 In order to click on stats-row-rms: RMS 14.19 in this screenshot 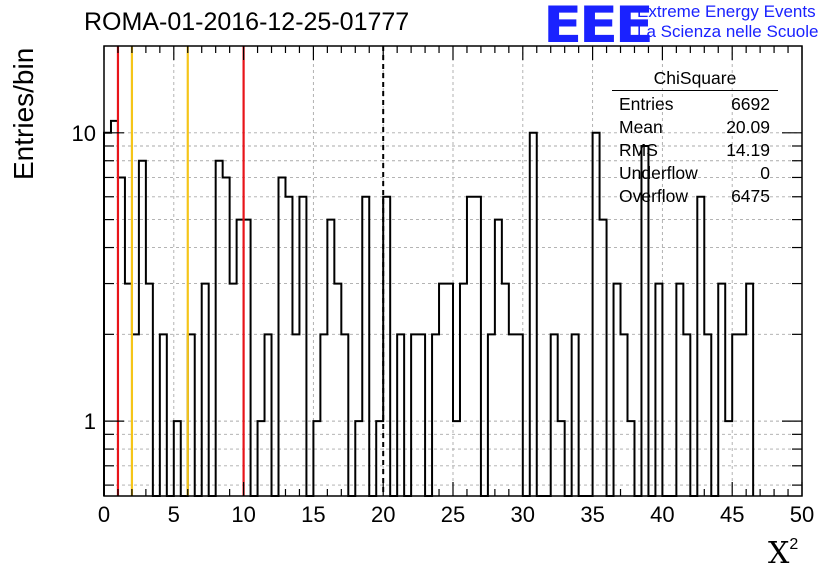, I will do `click(695, 150)`.